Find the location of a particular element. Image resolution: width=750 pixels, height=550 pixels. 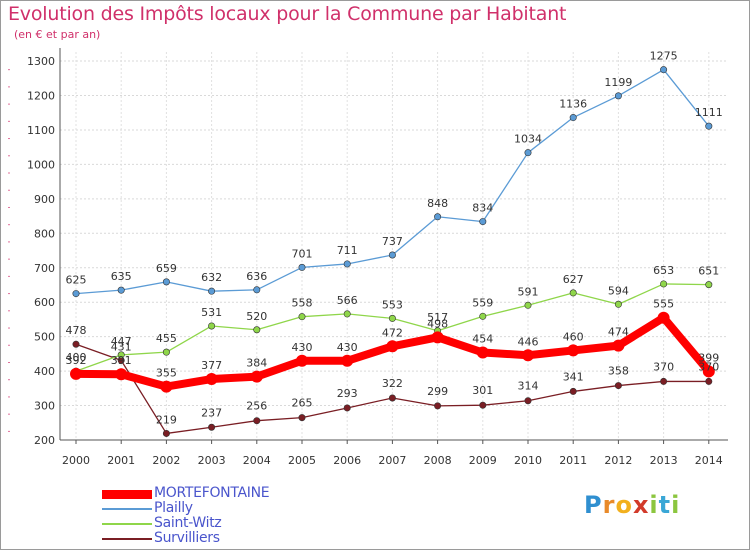

x-tick-label: 2003 is located at coordinates (212, 460).